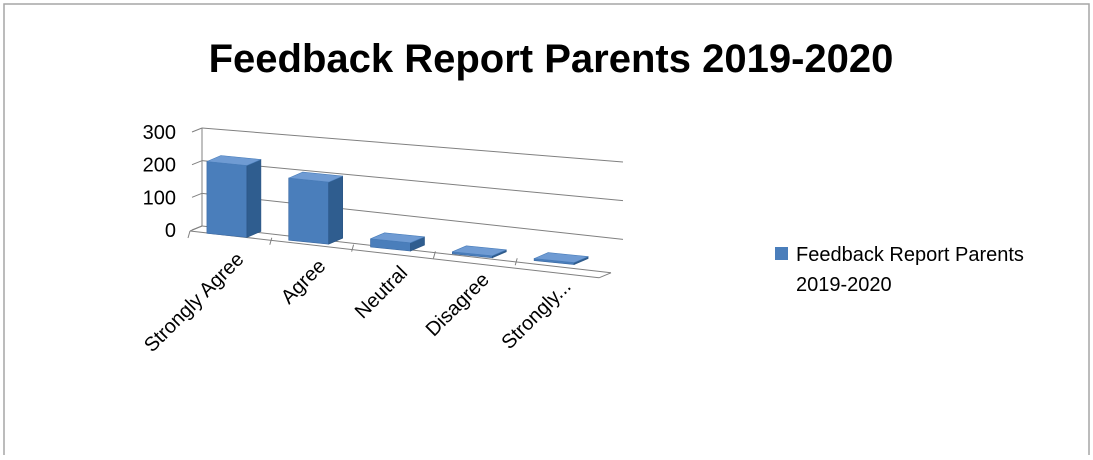  Describe the element at coordinates (170, 231) in the screenshot. I see `y-tick-label: 0` at that location.